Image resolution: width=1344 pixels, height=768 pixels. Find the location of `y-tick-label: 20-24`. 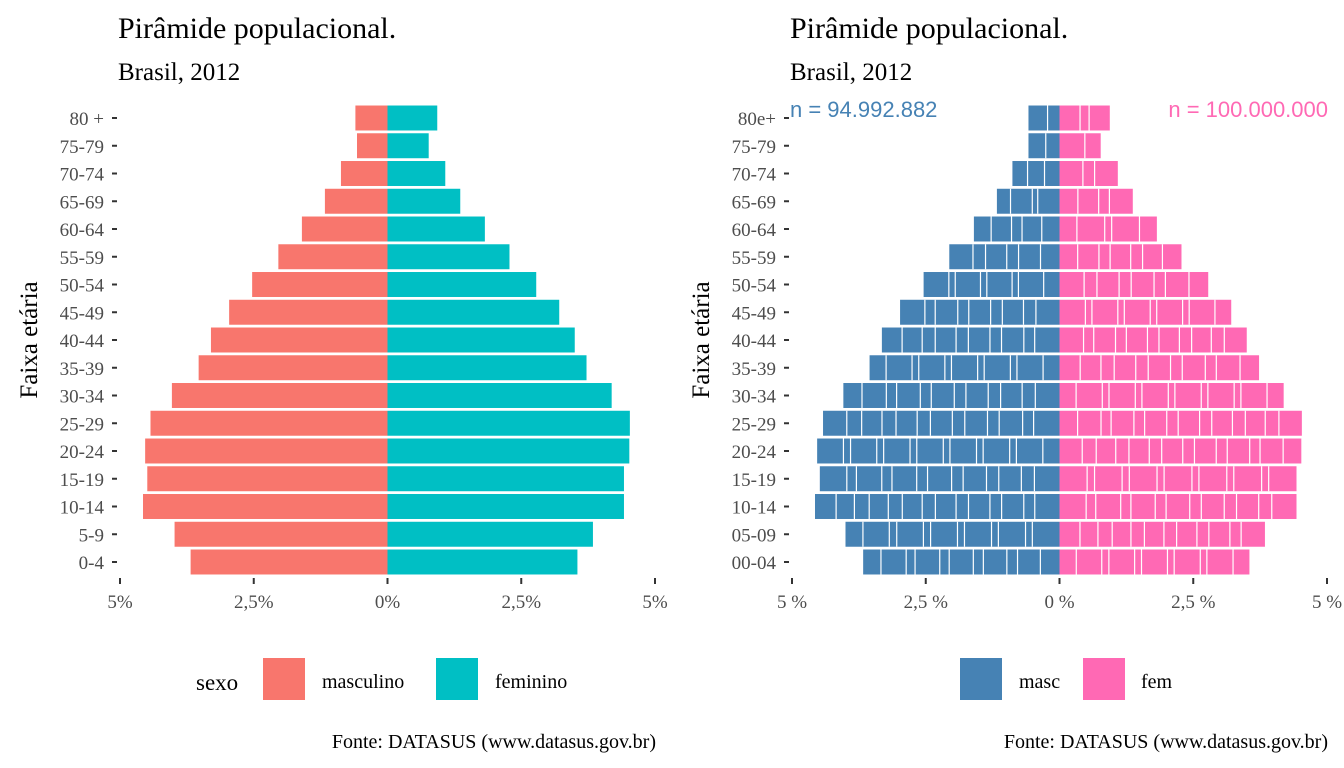

y-tick-label: 20-24 is located at coordinates (754, 452).